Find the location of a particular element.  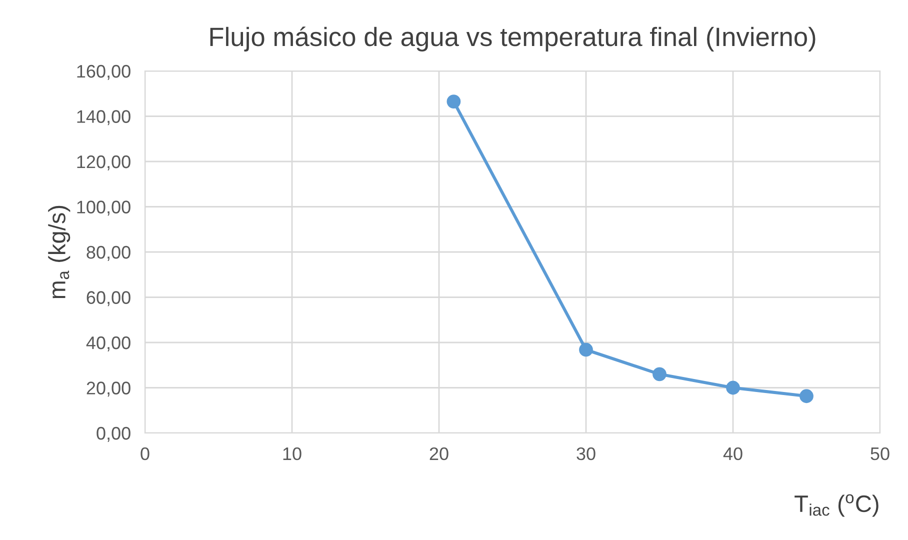

x-tick-label: 50 is located at coordinates (880, 453).